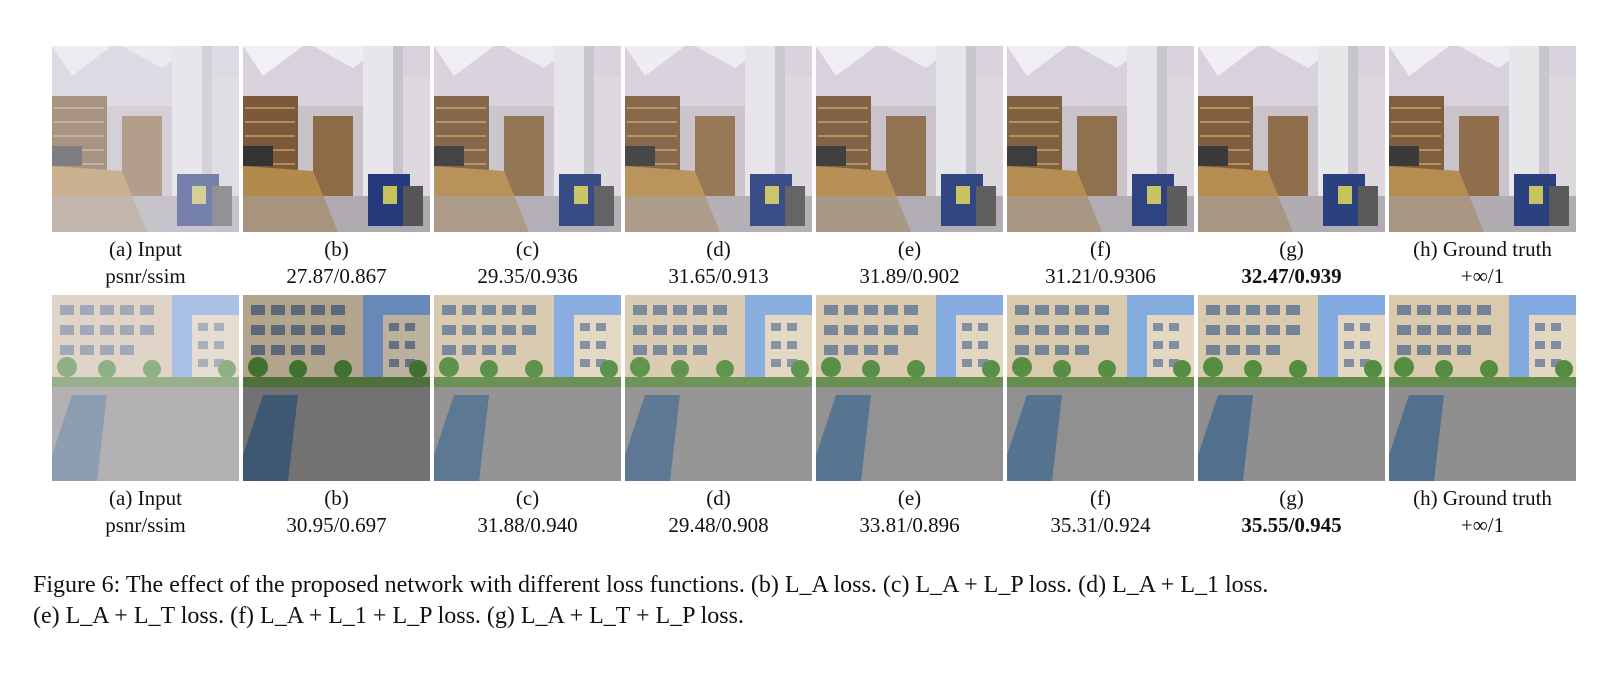 The width and height of the screenshot is (1608, 674). What do you see at coordinates (336, 276) in the screenshot?
I see `caption-metric: 27.87/0.867` at bounding box center [336, 276].